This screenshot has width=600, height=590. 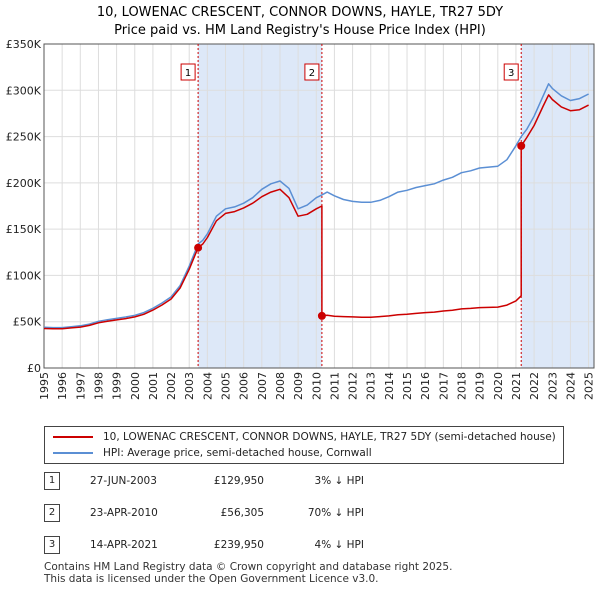 I want to click on x-tick-label: 2013, so click(x=371, y=386).